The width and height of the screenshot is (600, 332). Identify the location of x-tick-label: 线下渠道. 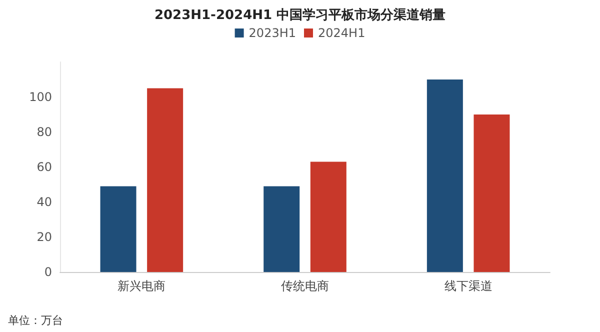
(468, 286).